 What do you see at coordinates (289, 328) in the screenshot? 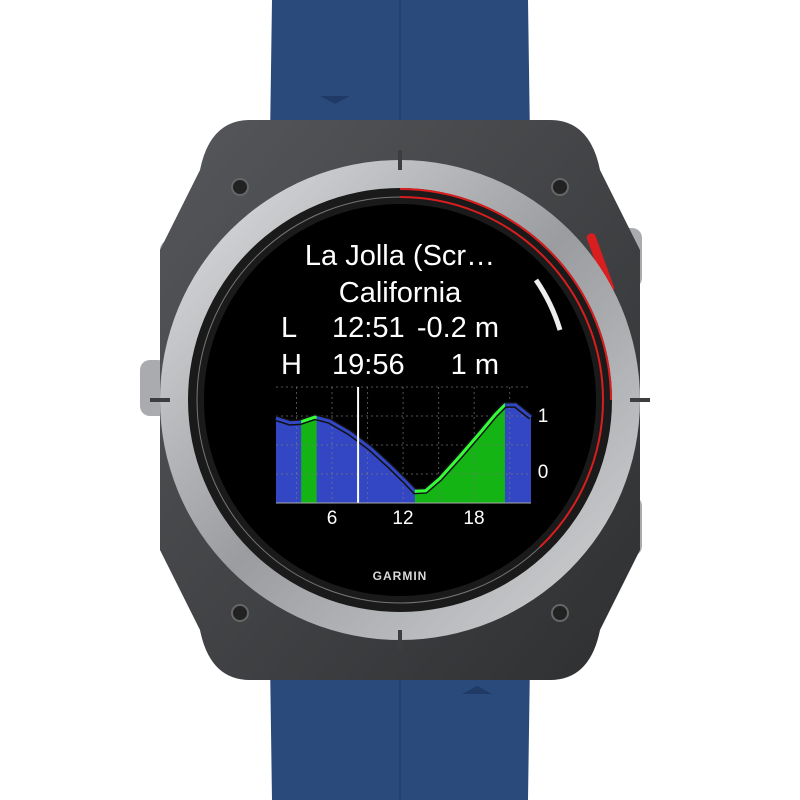
I see `low-label: L` at bounding box center [289, 328].